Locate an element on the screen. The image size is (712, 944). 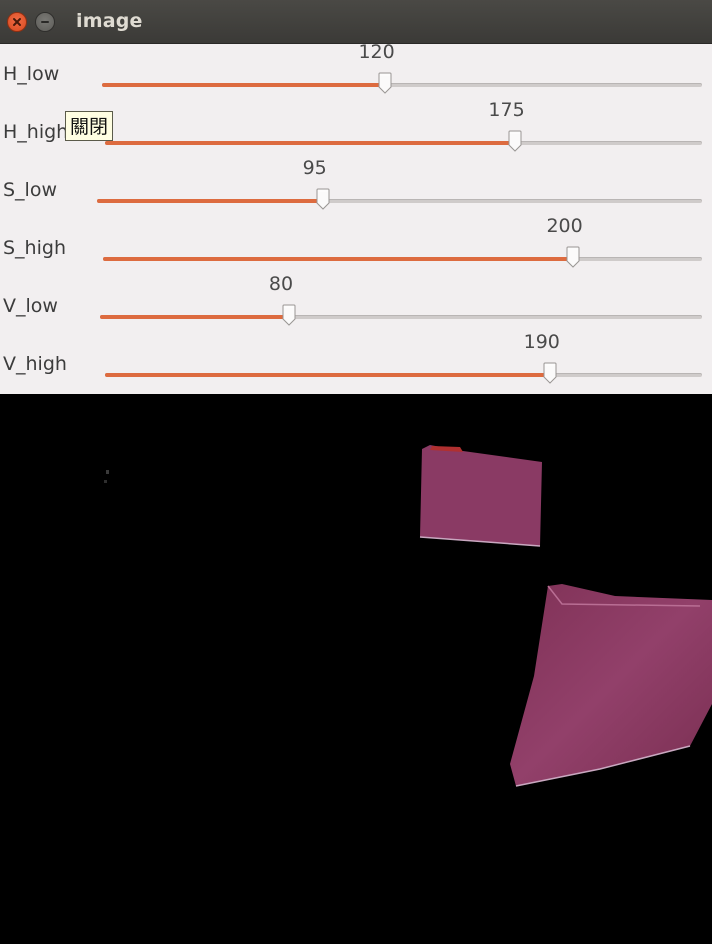
slider-value: 200 is located at coordinates (564, 226).